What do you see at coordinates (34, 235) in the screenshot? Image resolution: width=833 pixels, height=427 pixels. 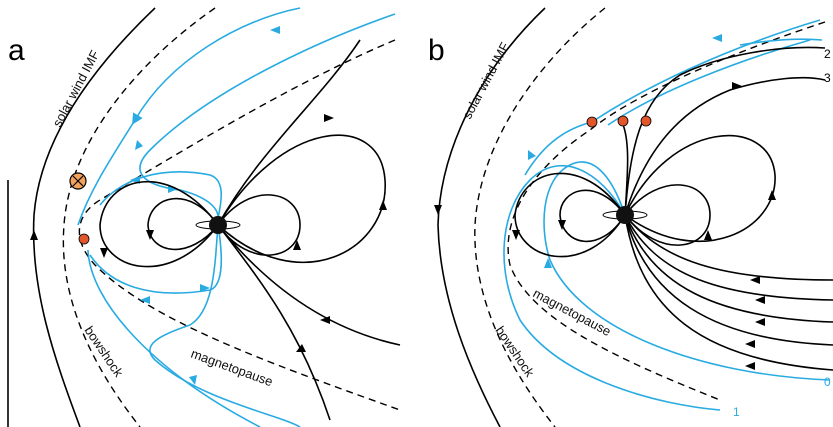 I see `panel-a-imf-arrow` at bounding box center [34, 235].